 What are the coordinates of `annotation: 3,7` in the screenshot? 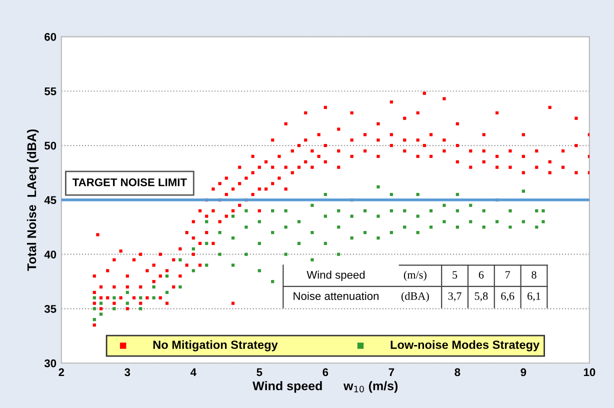 It's located at (455, 297).